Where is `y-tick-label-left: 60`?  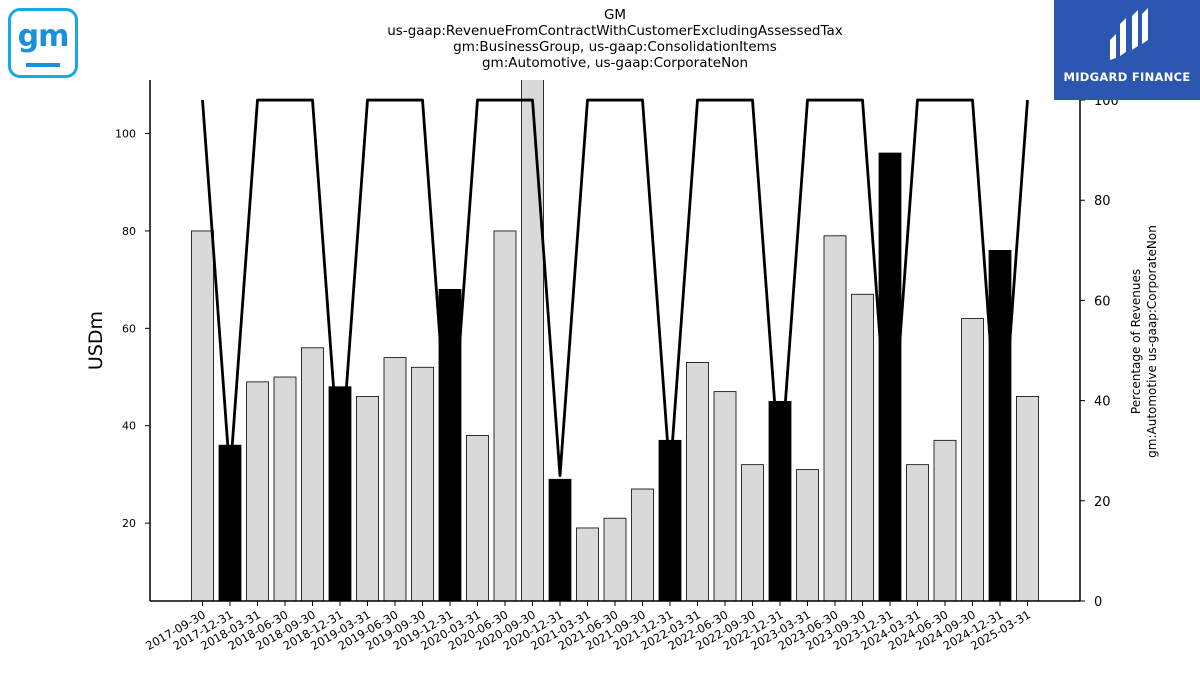 y-tick-label-left: 60 is located at coordinates (129, 328).